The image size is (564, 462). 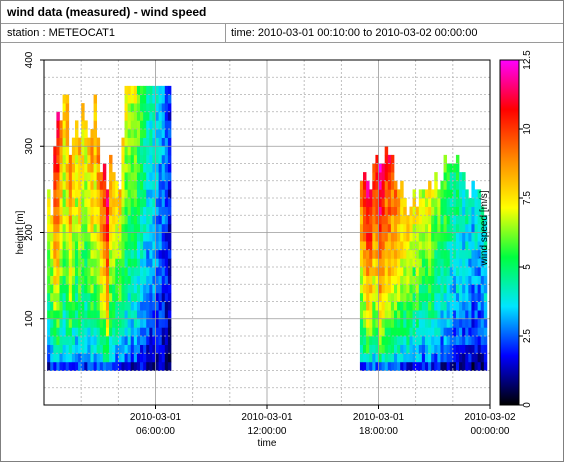 I want to click on x-tick-label: 2010-03-02, so click(x=490, y=417).